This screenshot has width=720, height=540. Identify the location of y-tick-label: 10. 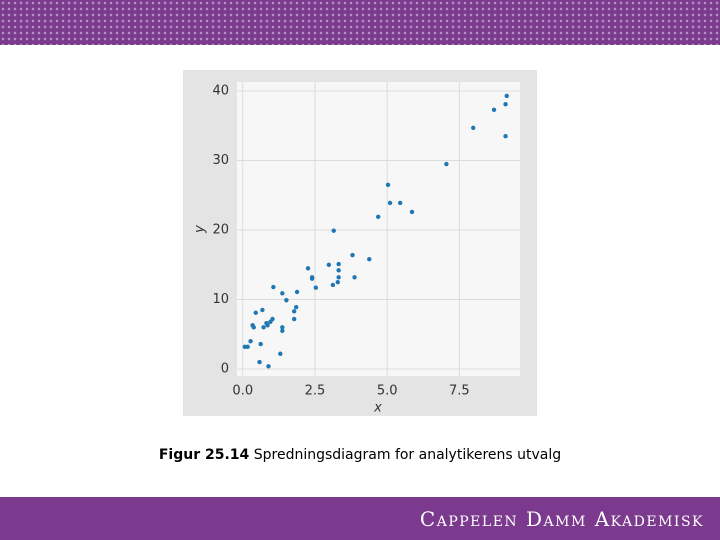
(220, 299).